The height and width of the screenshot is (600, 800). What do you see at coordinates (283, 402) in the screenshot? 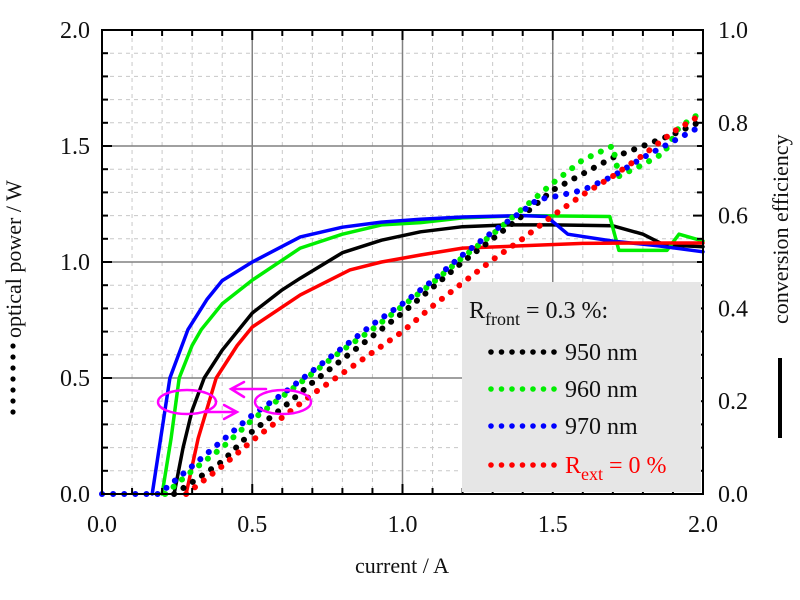
I see `annotation-ellipse-dotted` at bounding box center [283, 402].